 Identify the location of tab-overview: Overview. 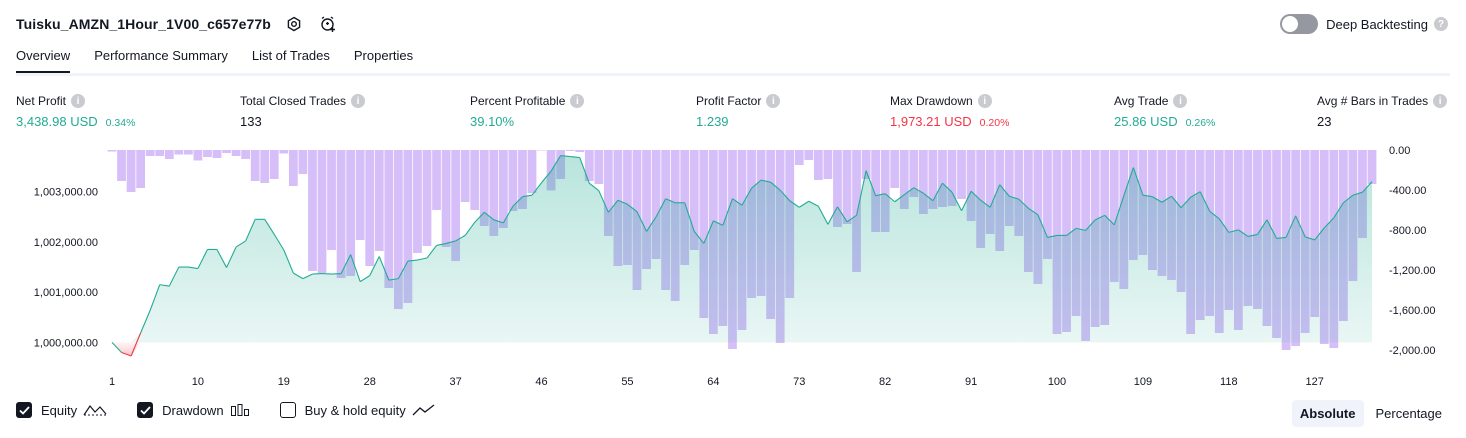
(43, 60).